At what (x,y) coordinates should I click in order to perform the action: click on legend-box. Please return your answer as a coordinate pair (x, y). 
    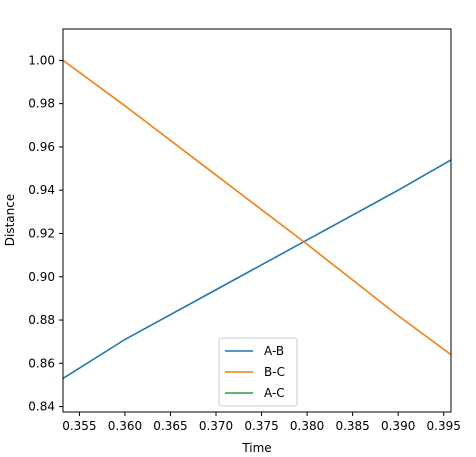
    Looking at the image, I should click on (258, 372).